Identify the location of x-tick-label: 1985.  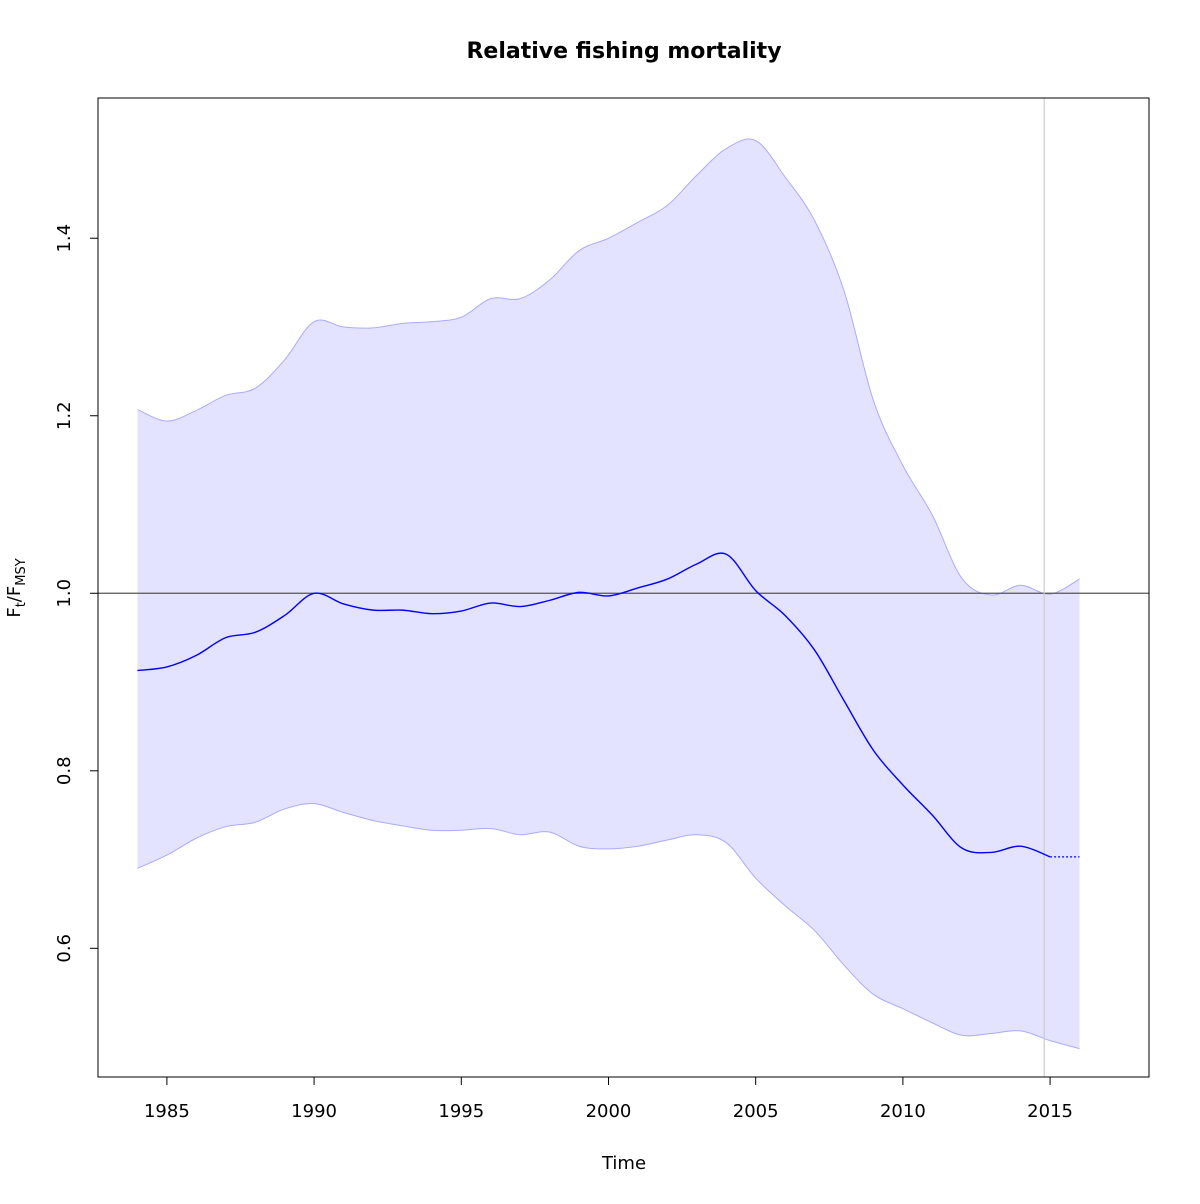
(167, 1111).